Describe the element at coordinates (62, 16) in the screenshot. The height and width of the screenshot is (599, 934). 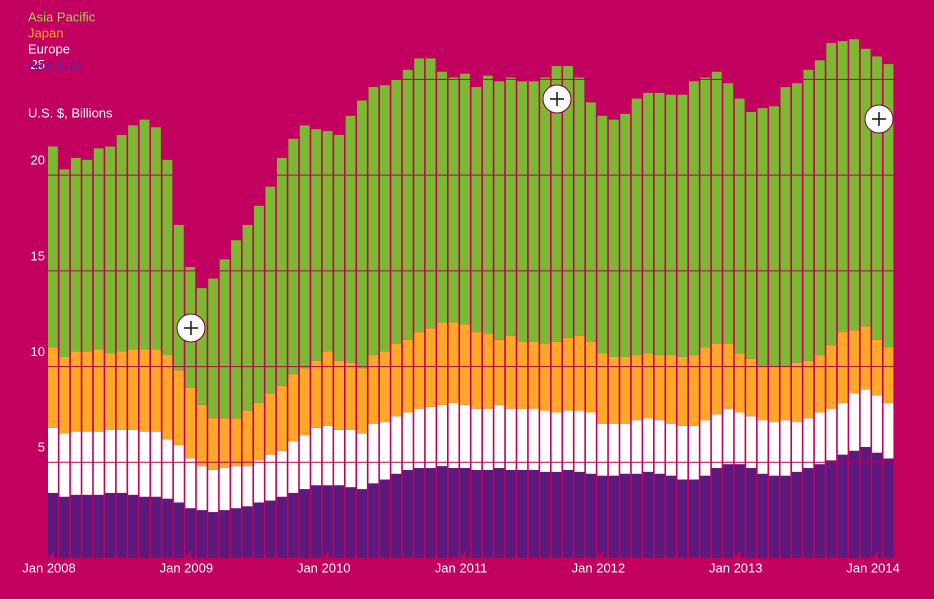
I see `legend-entry: Asia Pacific` at that location.